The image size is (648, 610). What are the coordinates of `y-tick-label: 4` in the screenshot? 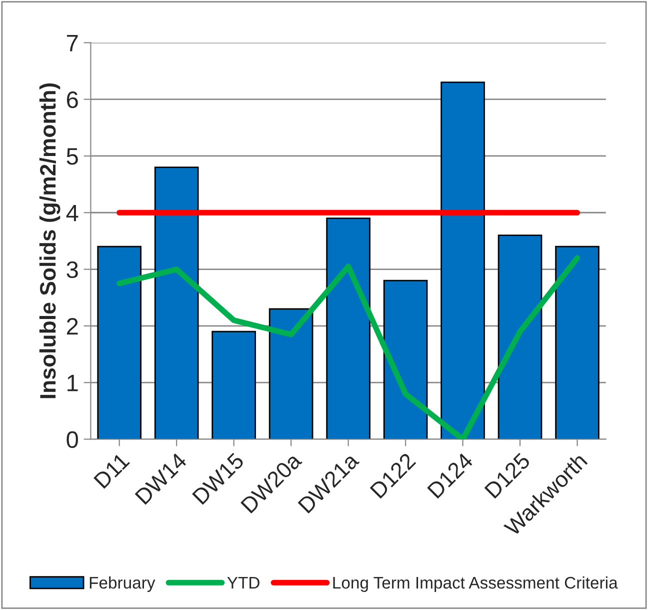 It's located at (72, 213).